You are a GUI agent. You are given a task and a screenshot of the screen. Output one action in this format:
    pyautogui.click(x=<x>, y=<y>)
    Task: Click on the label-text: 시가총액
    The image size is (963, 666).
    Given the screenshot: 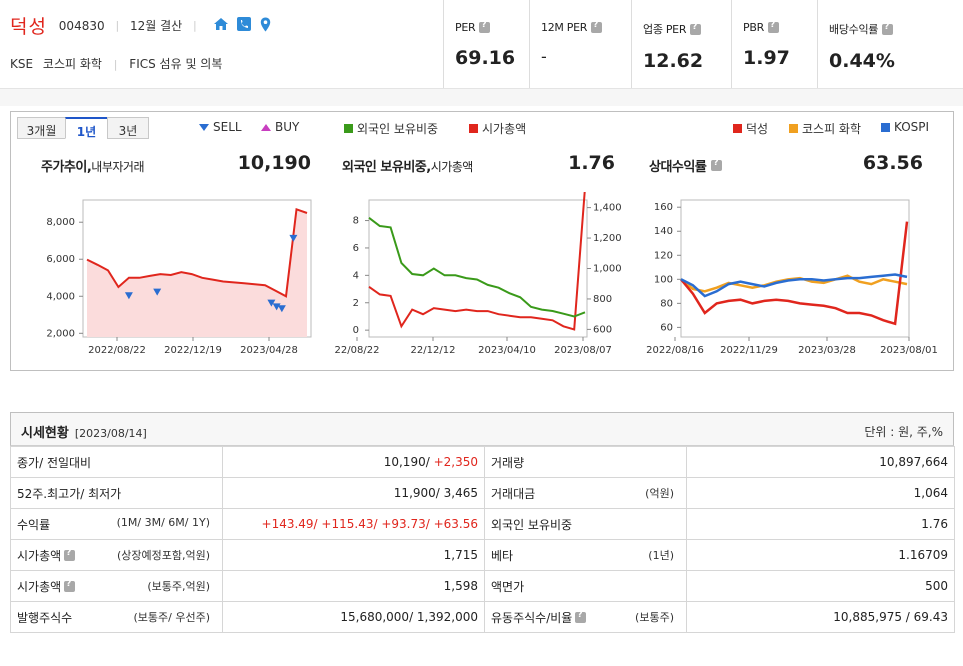 What is the action you would take?
    pyautogui.click(x=39, y=555)
    